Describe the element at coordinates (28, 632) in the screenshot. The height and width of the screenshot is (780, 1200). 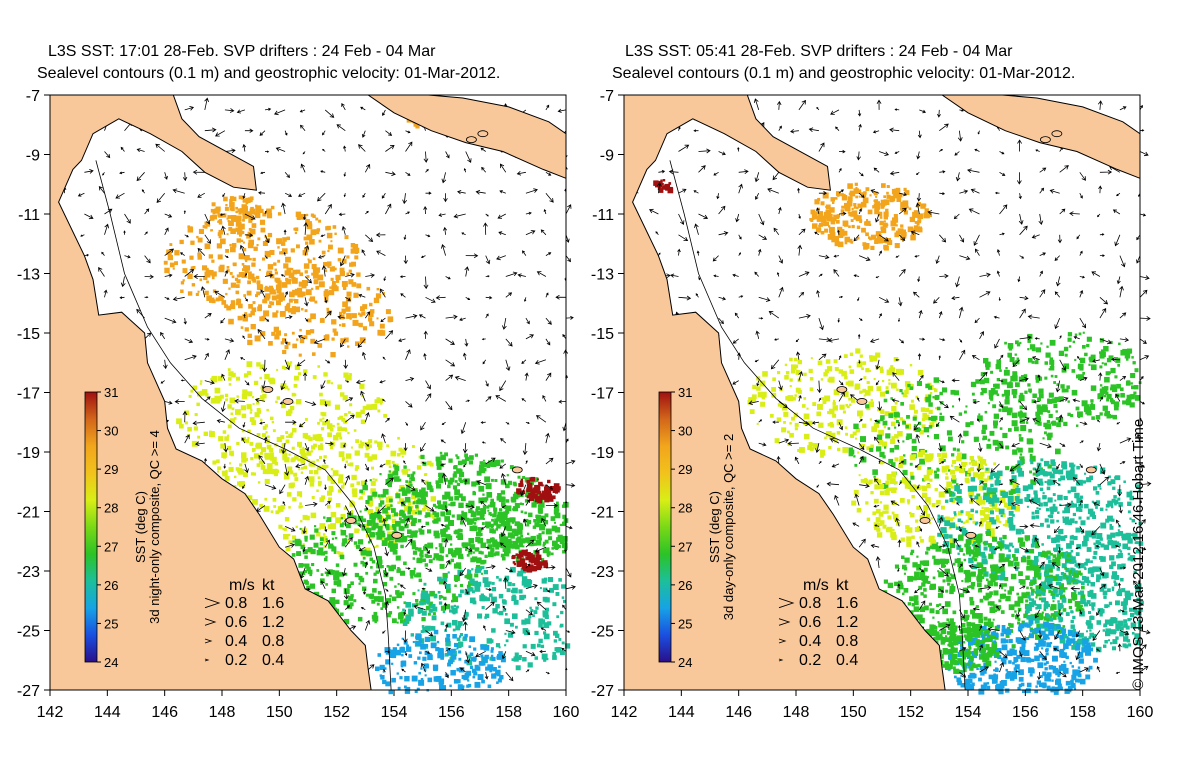
I see `y-tick-label: -25` at that location.